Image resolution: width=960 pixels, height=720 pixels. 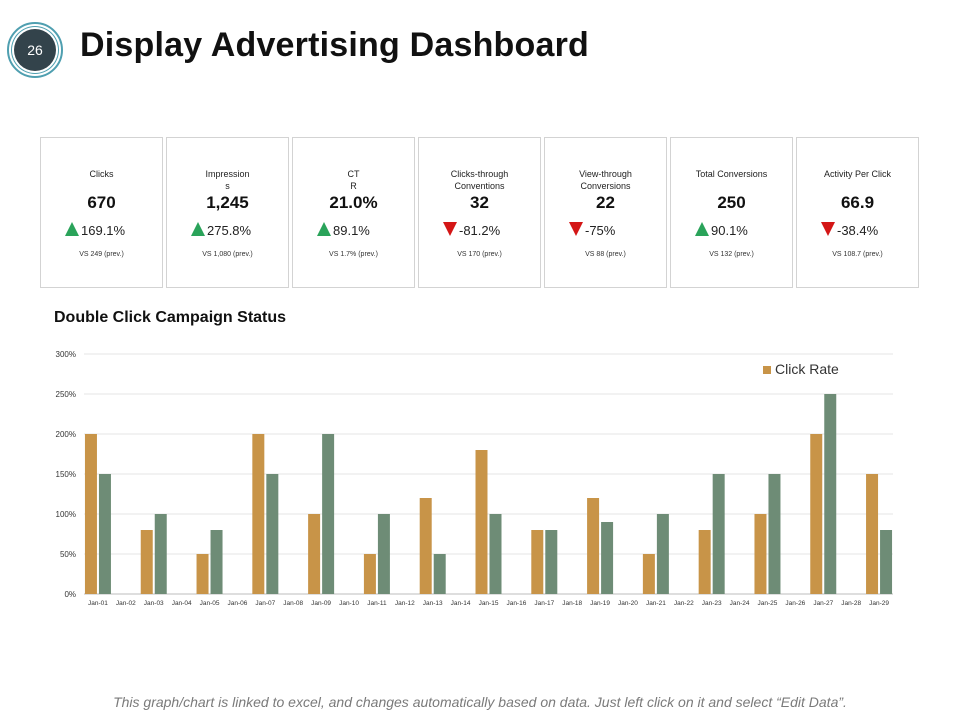 What do you see at coordinates (879, 603) in the screenshot?
I see `x-tick-label: Jan-29` at bounding box center [879, 603].